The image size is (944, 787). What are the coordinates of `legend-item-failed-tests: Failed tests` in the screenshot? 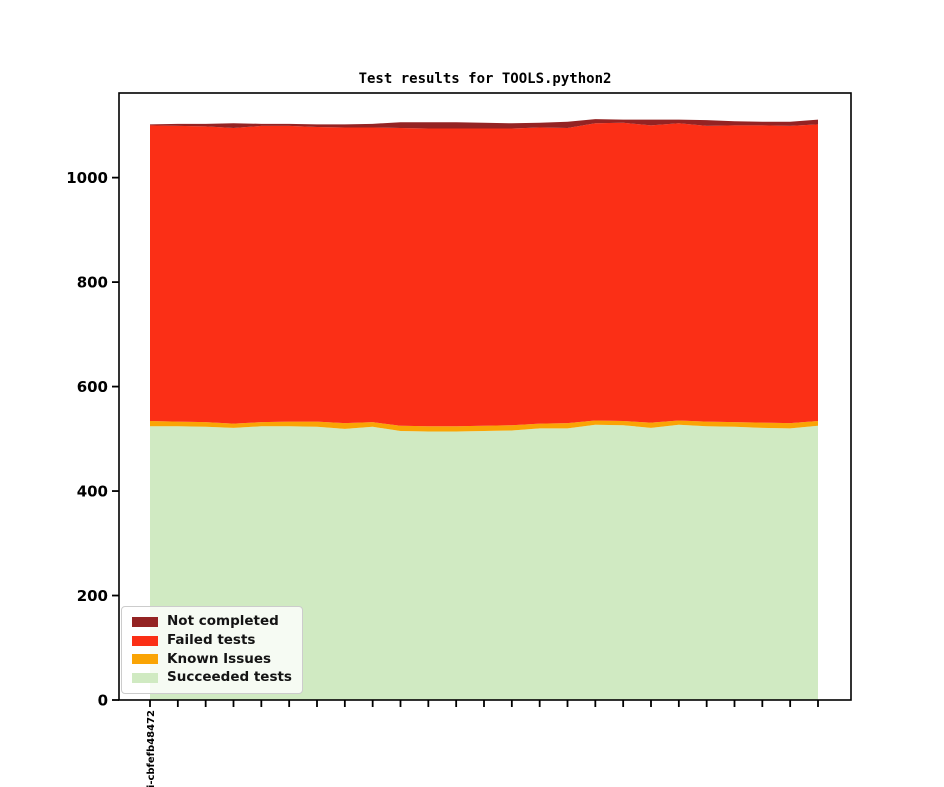 It's located at (212, 639).